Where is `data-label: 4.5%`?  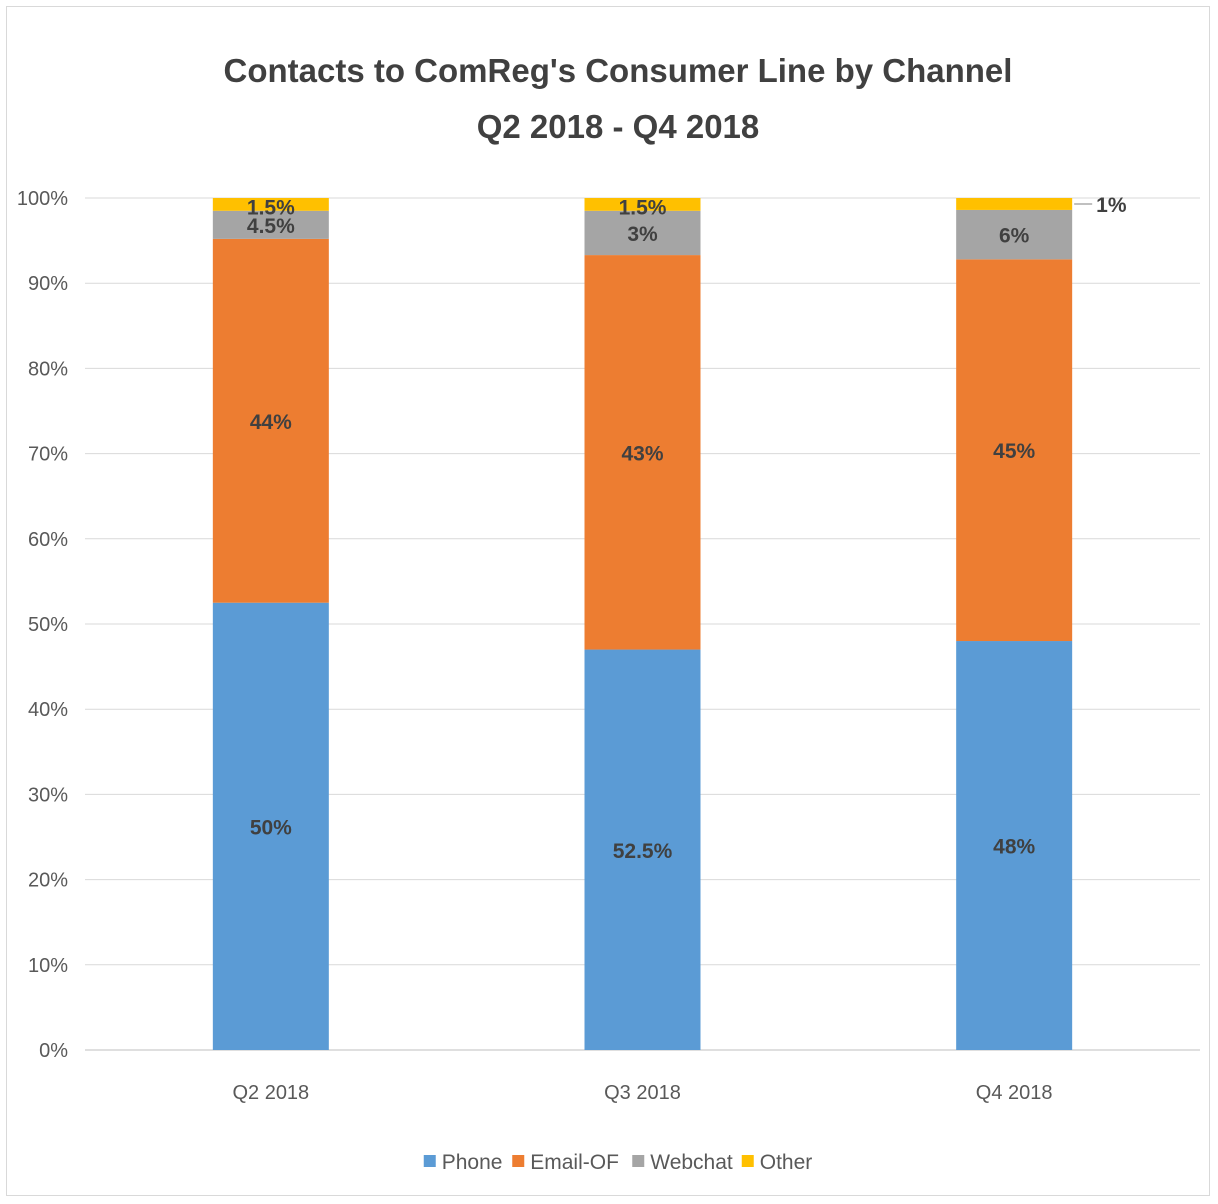 data-label: 4.5% is located at coordinates (271, 226).